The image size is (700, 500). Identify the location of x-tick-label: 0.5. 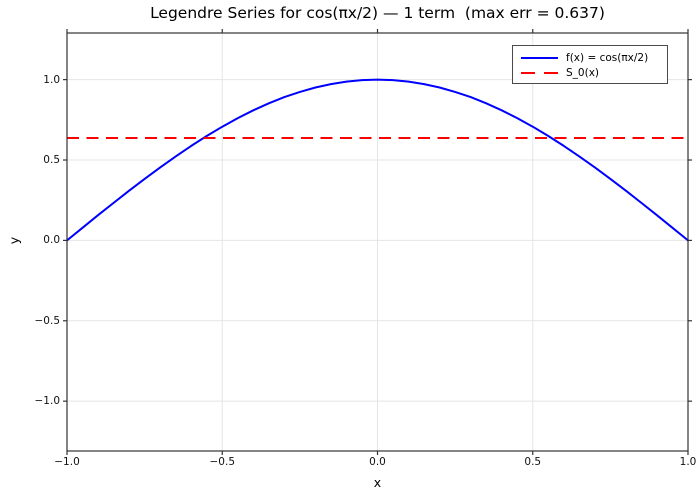
(533, 462).